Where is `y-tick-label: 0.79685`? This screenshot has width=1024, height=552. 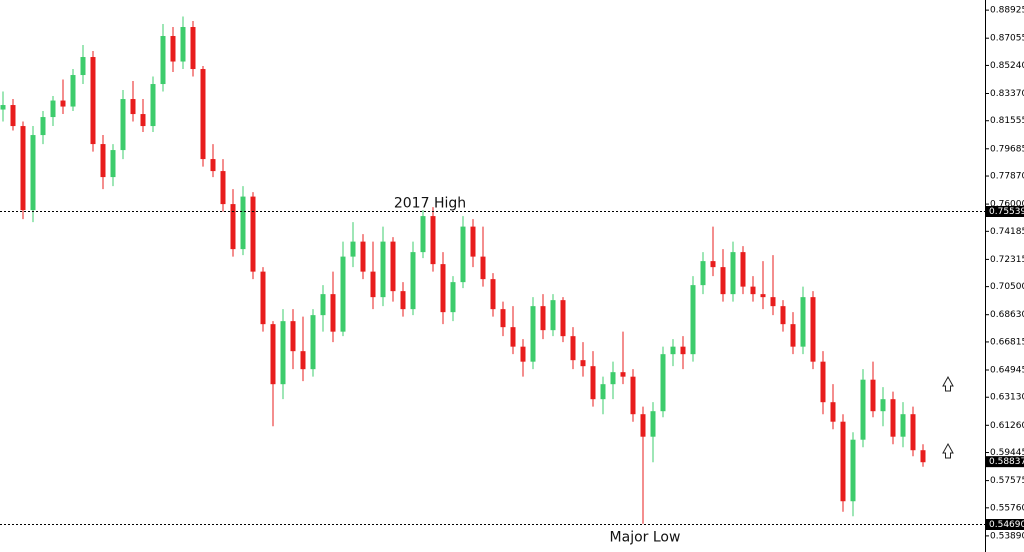
y-tick-label: 0.79685 is located at coordinates (1007, 149).